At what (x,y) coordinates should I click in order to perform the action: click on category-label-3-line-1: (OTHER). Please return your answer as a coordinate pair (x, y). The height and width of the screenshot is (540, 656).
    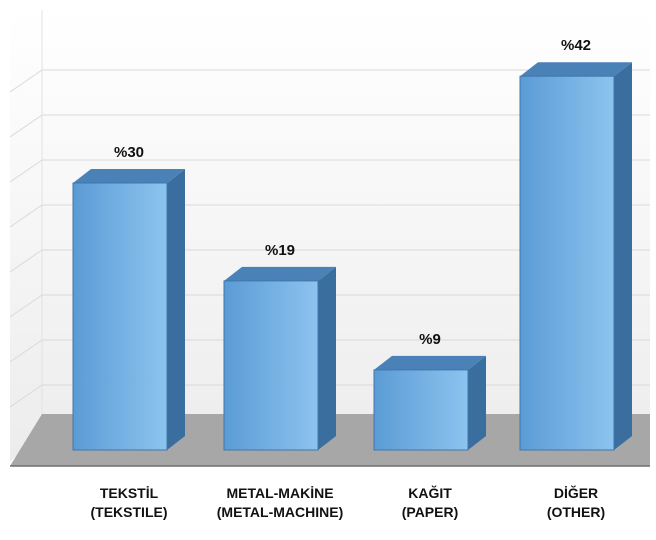
    Looking at the image, I should click on (576, 512).